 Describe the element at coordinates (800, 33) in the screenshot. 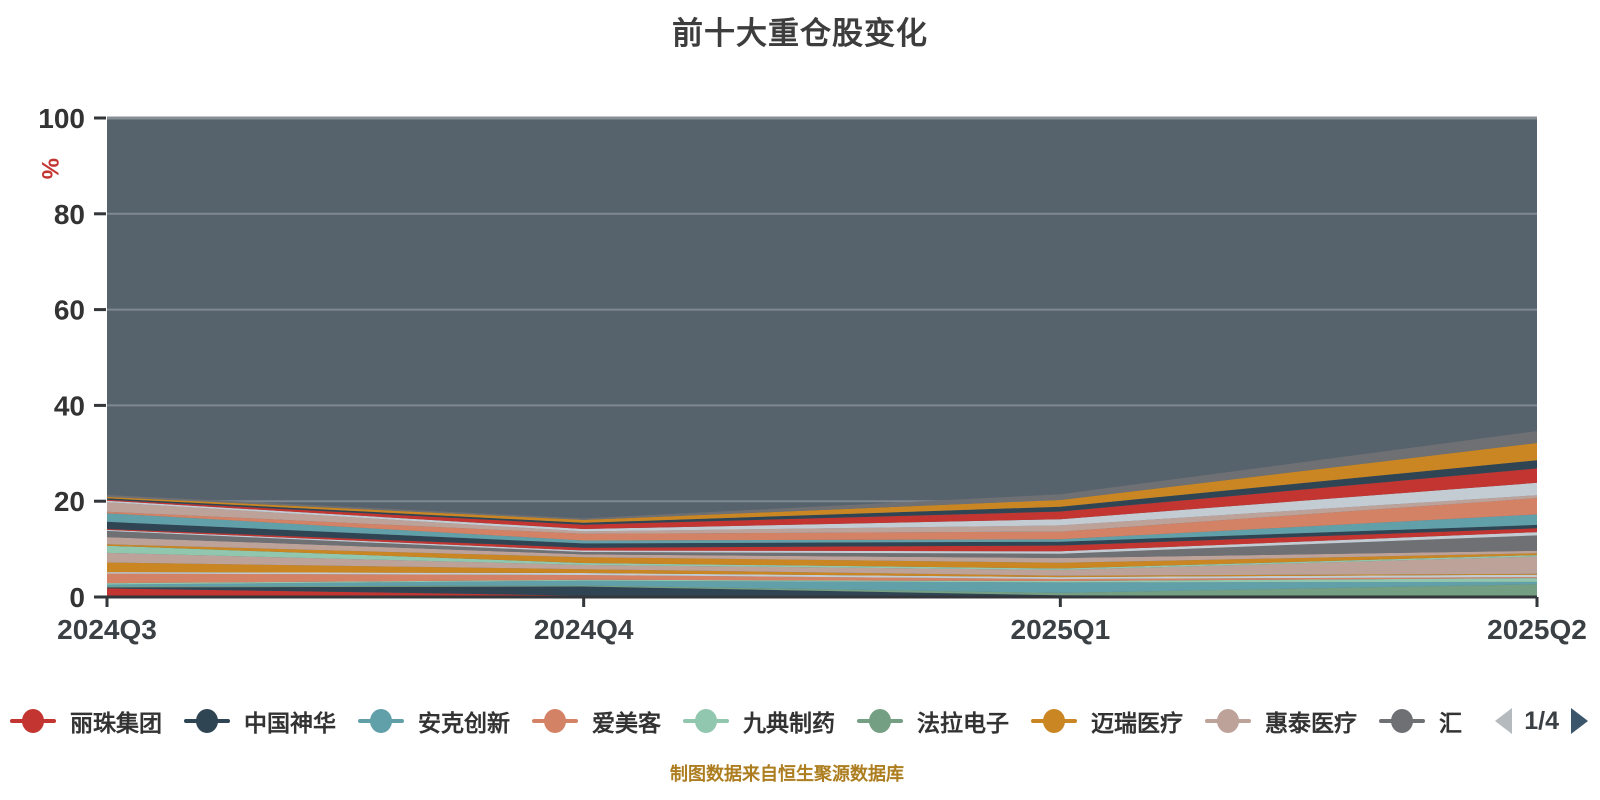

I see `chart-title: 前十大重仓股变化` at that location.